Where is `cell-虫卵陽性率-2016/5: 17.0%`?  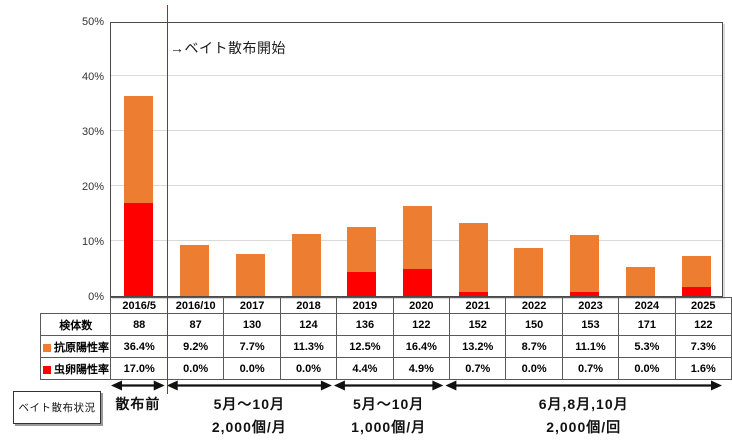
cell-虫卵陽性率-2016/5: 17.0% is located at coordinates (139, 368).